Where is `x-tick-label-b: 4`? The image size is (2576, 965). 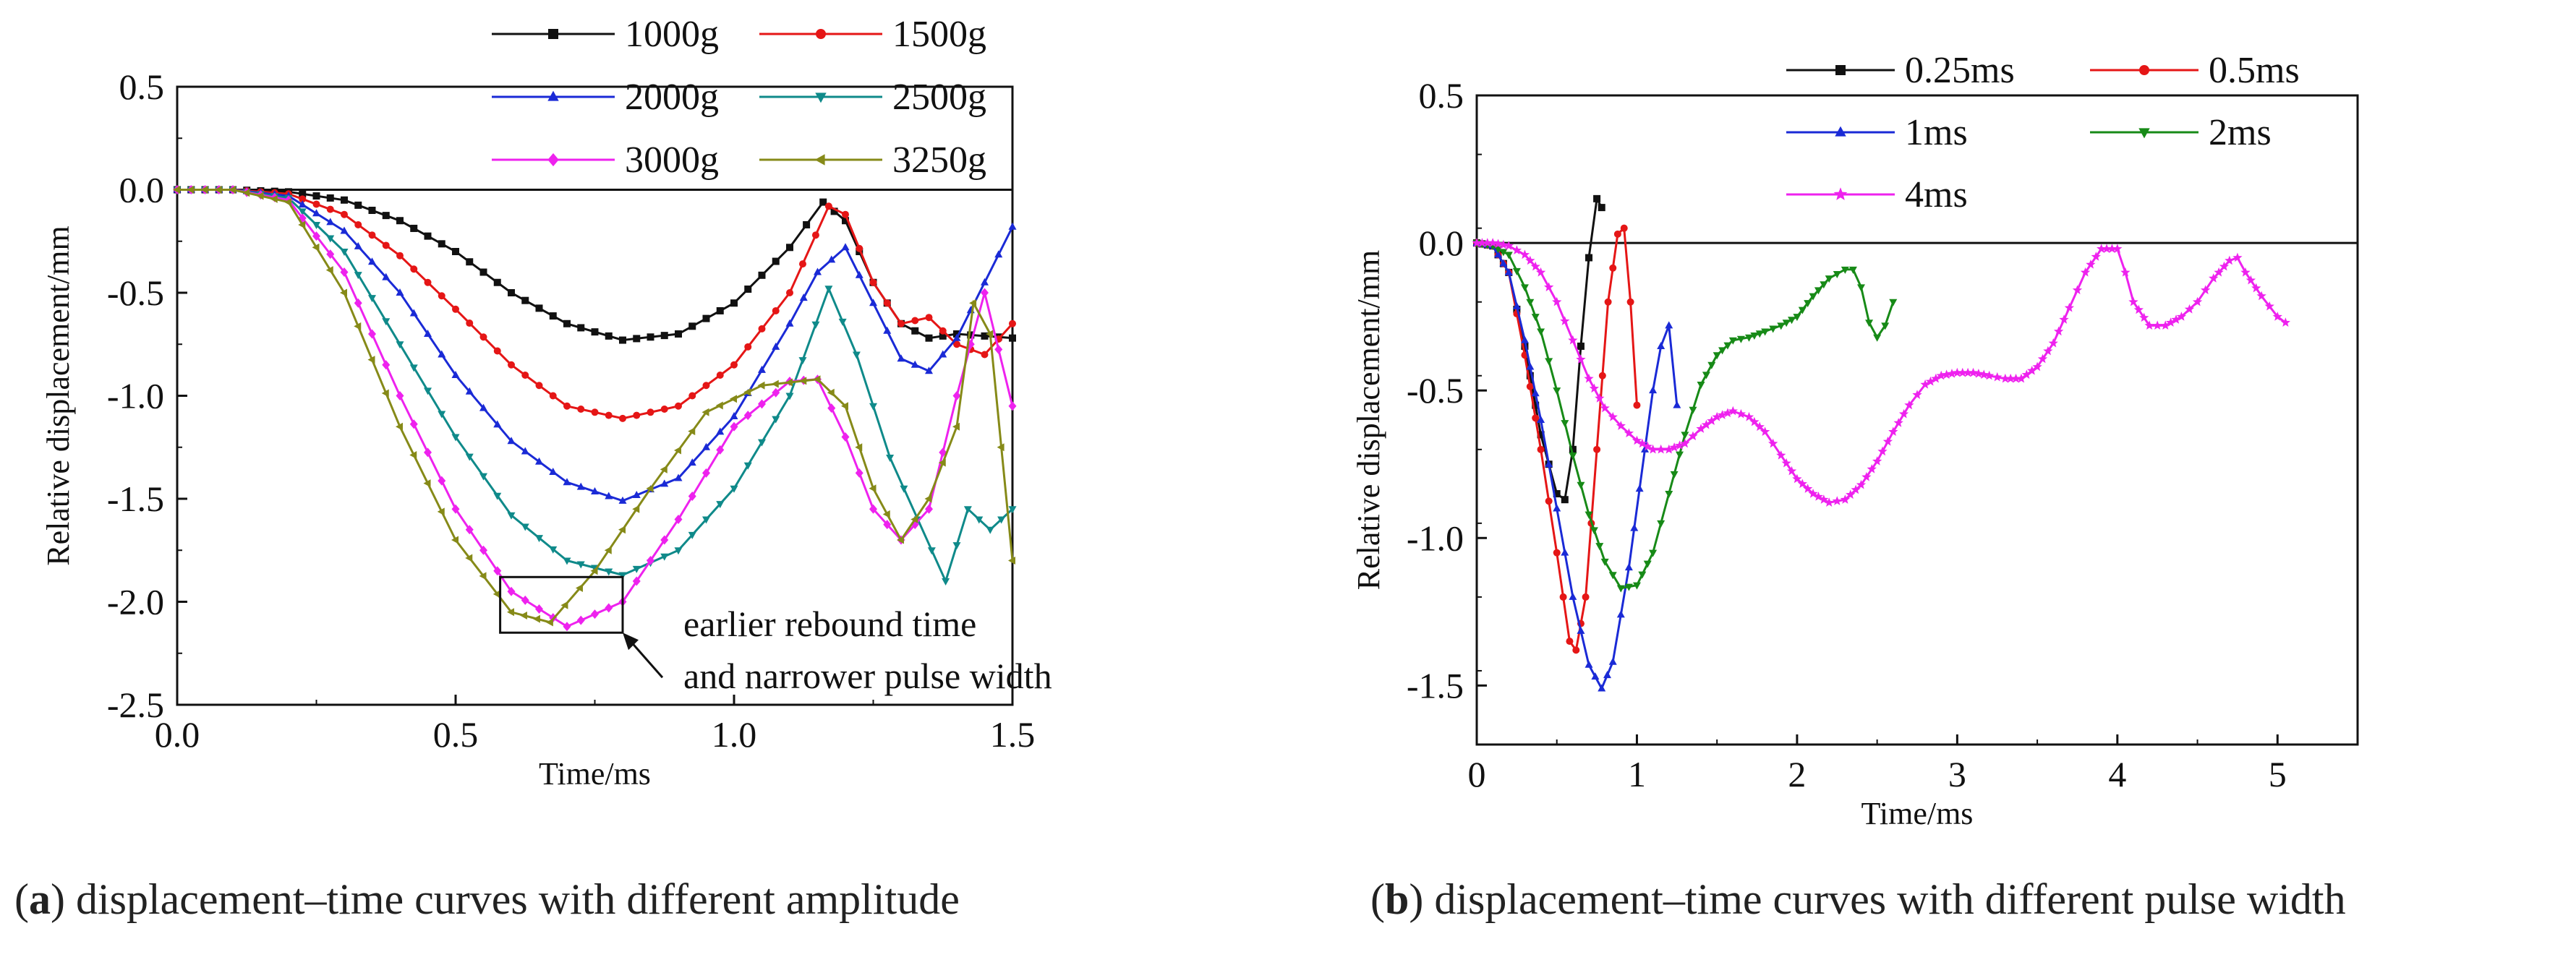
x-tick-label-b: 4 is located at coordinates (2117, 774).